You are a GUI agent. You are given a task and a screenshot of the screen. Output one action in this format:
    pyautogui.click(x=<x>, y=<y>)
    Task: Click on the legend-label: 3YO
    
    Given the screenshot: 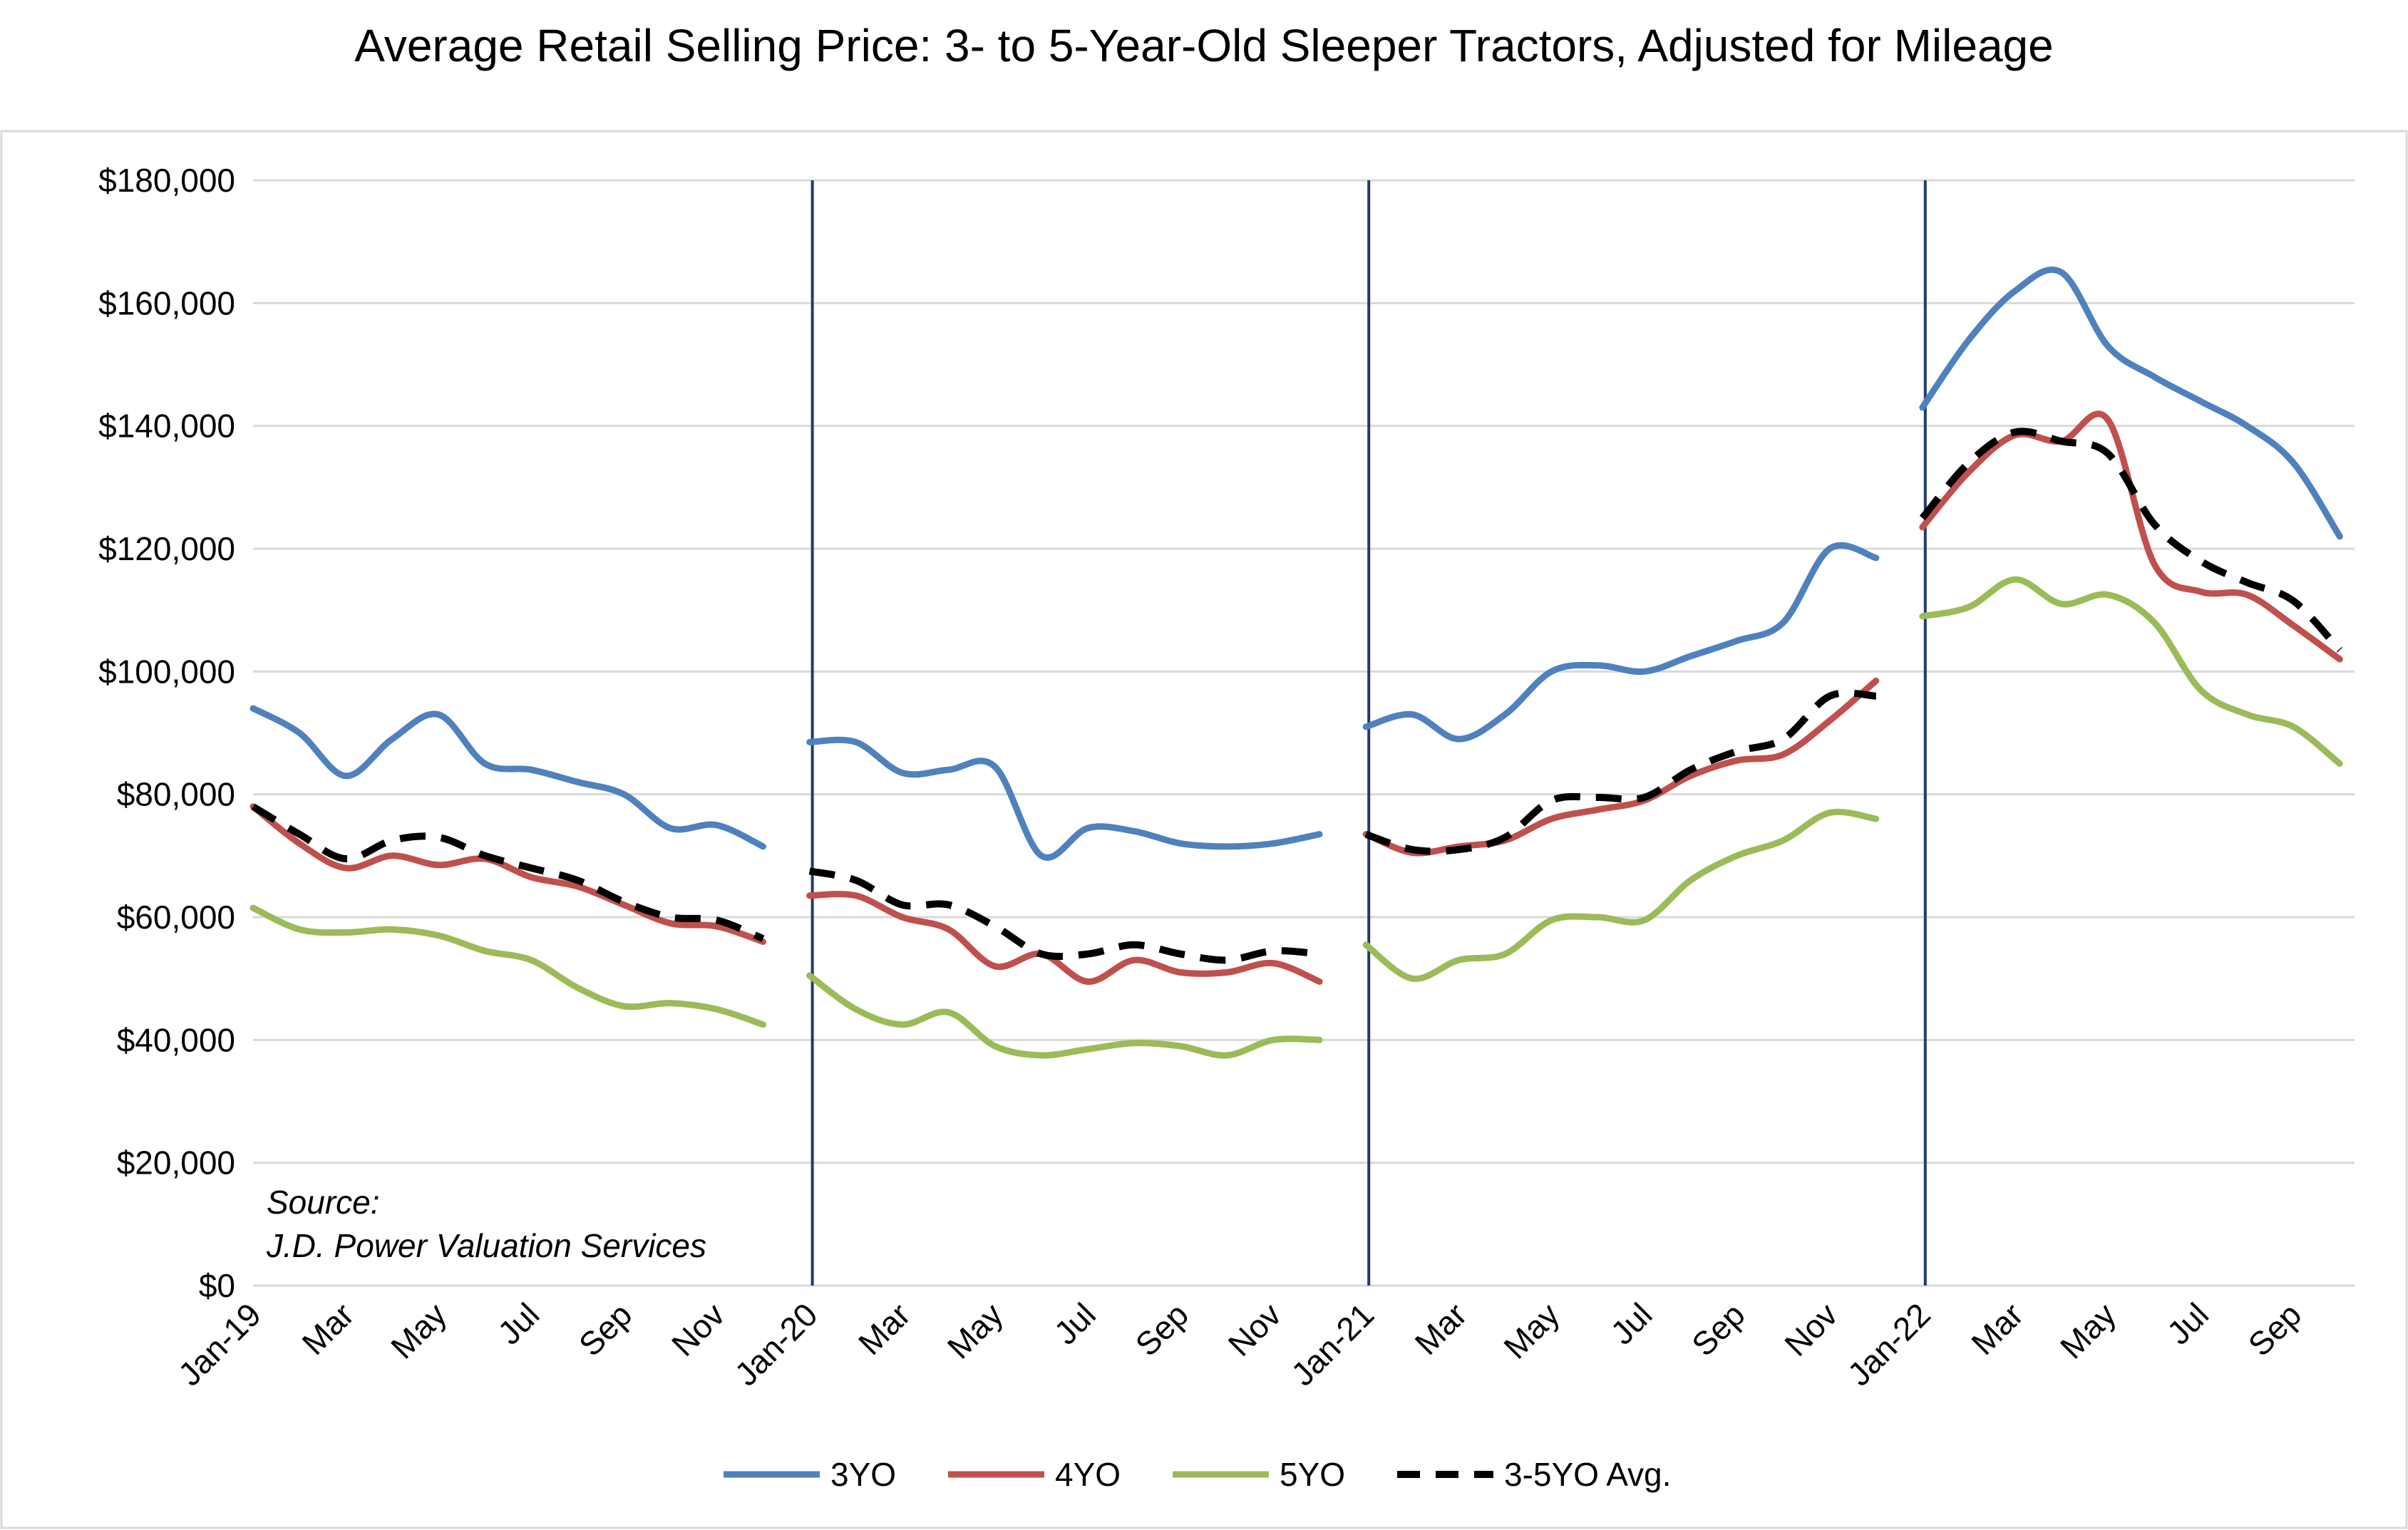 What is the action you would take?
    pyautogui.click(x=863, y=1474)
    